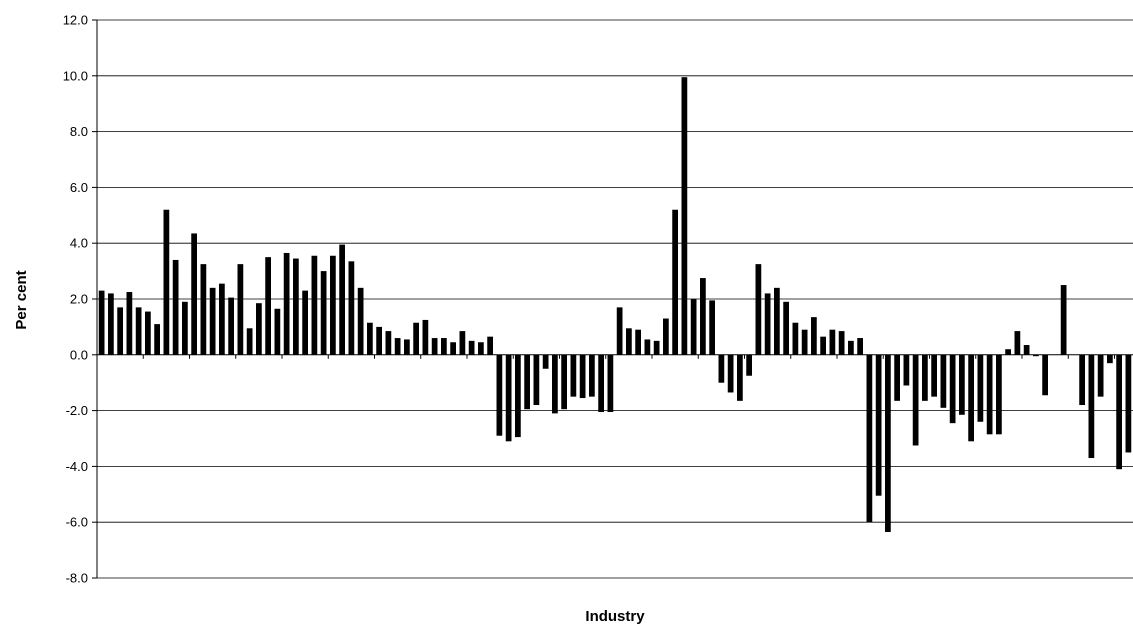  I want to click on y-tick-label: 12.0, so click(75, 20).